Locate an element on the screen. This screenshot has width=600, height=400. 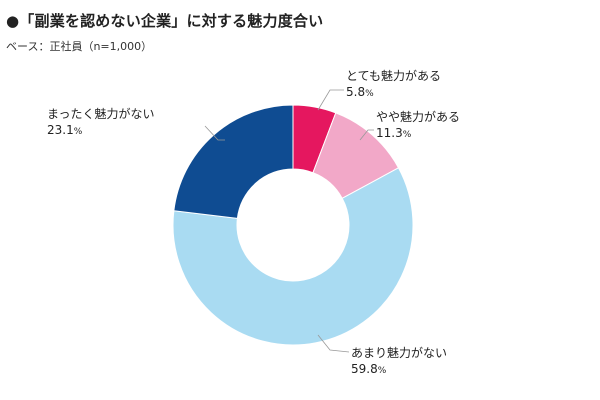
slice-label-1: とても魅力がある is located at coordinates (393, 75).